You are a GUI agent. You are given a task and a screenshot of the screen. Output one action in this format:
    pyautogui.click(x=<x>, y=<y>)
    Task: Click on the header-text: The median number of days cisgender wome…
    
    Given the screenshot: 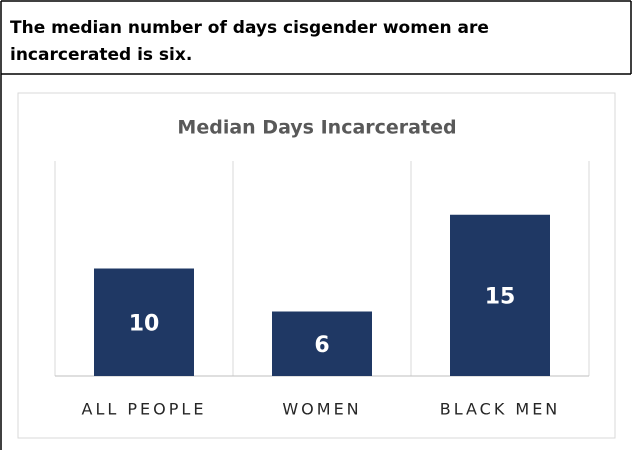 What is the action you would take?
    pyautogui.click(x=249, y=28)
    